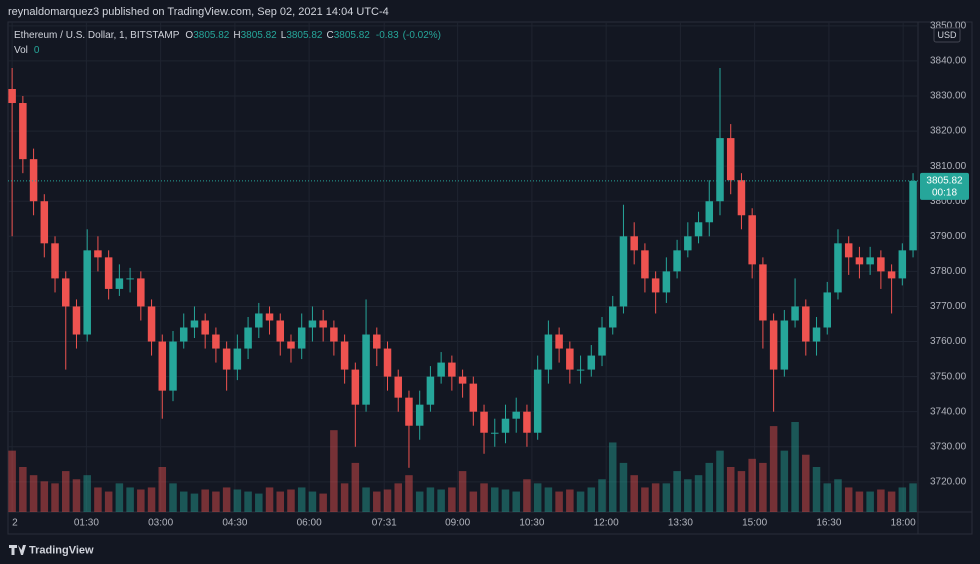 This screenshot has height=564, width=980. Describe the element at coordinates (948, 96) in the screenshot. I see `y-tick-label: 3830.00` at that location.